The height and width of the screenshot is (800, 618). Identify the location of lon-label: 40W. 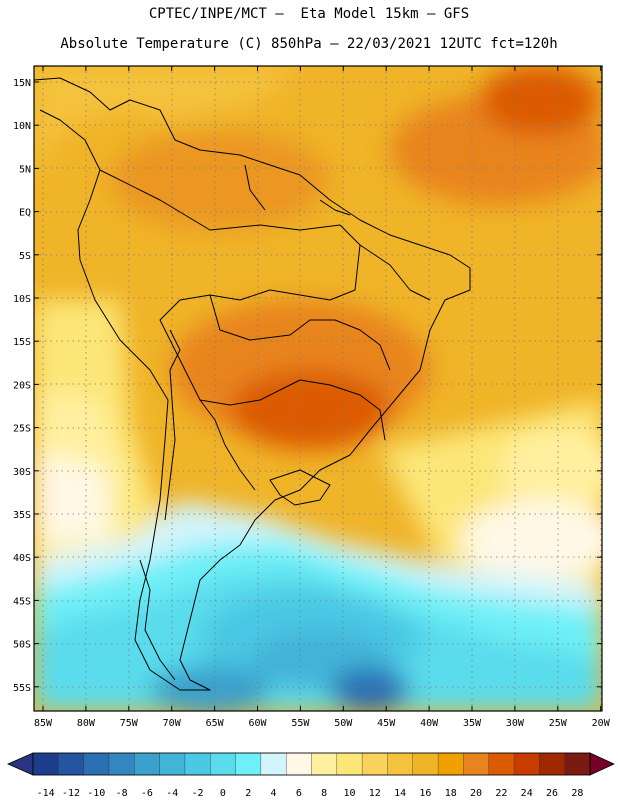
(429, 723).